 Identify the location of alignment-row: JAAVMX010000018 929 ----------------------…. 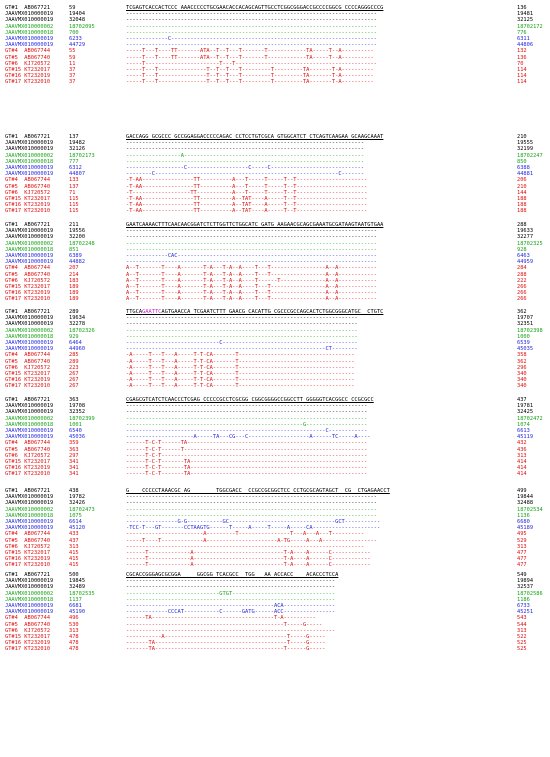
(276, 337).